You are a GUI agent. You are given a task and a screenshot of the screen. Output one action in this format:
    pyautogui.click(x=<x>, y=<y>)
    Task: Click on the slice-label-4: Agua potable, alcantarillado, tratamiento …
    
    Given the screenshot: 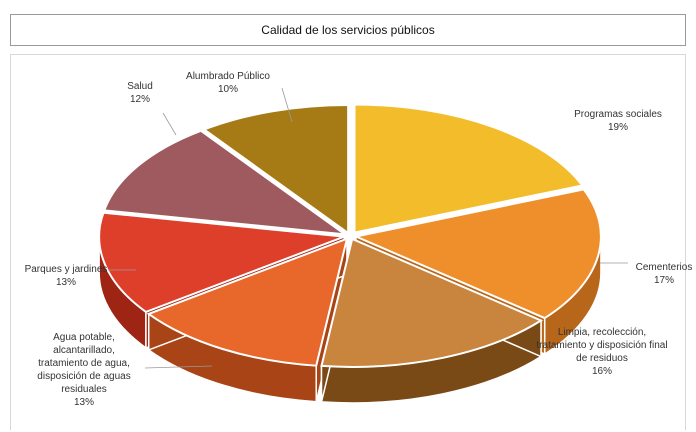 What is the action you would take?
    pyautogui.click(x=83, y=370)
    